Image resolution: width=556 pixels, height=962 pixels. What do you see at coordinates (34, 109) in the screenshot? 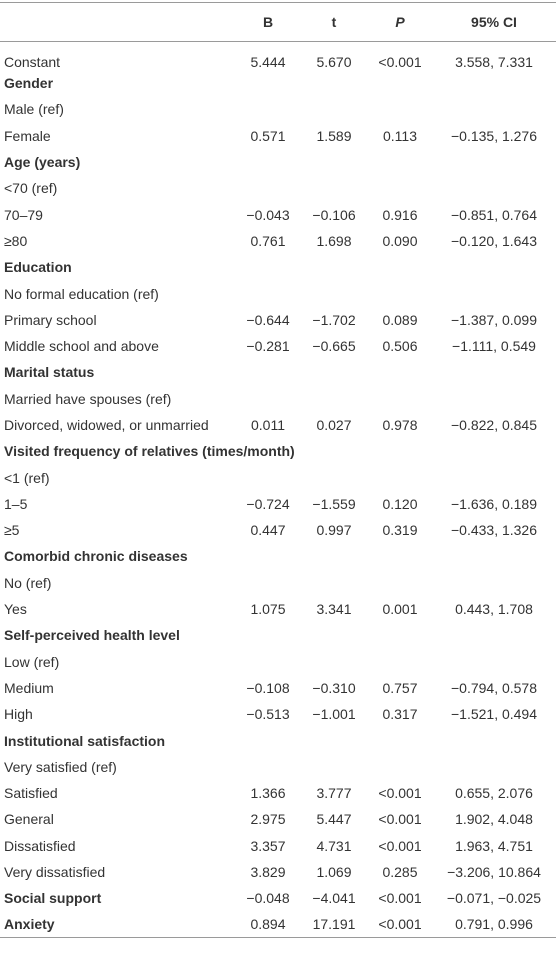
I see `row-label: Male (ref)` at bounding box center [34, 109].